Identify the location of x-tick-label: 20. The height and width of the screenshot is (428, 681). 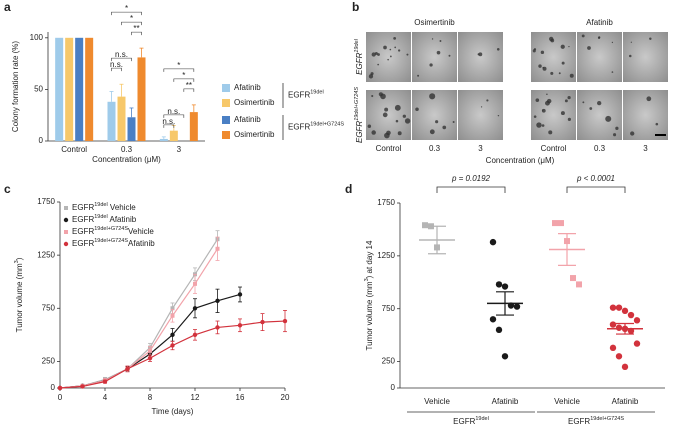
(285, 397).